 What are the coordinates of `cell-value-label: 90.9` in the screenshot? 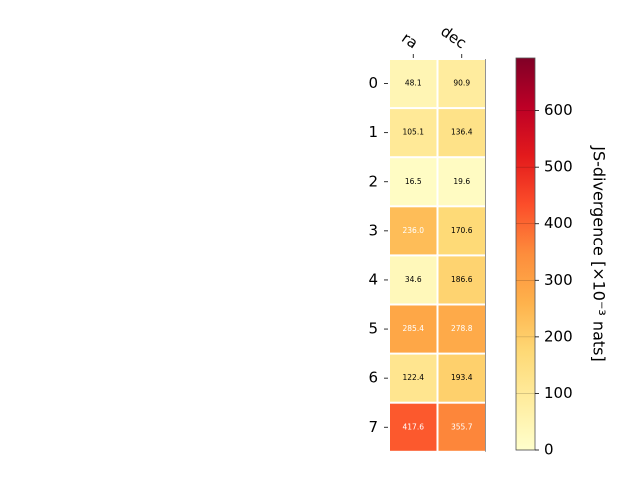 It's located at (461, 83).